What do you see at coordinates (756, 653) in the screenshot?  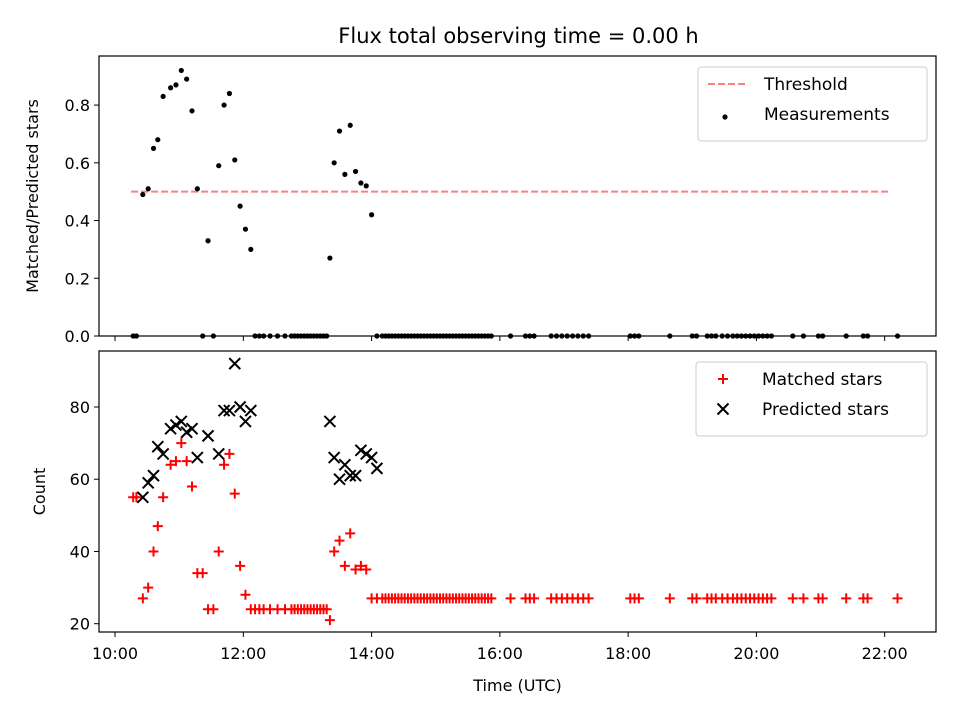 I see `x-tick-label: 20:00` at bounding box center [756, 653].